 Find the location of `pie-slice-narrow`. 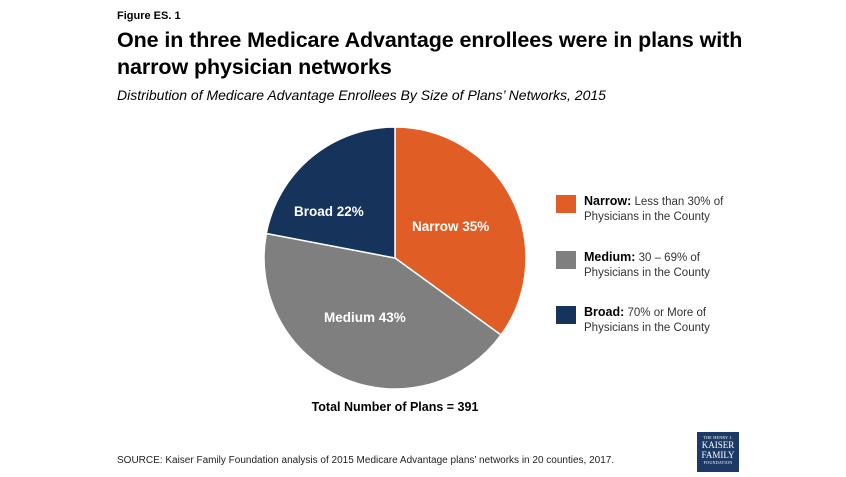

pie-slice-narrow is located at coordinates (460, 231).